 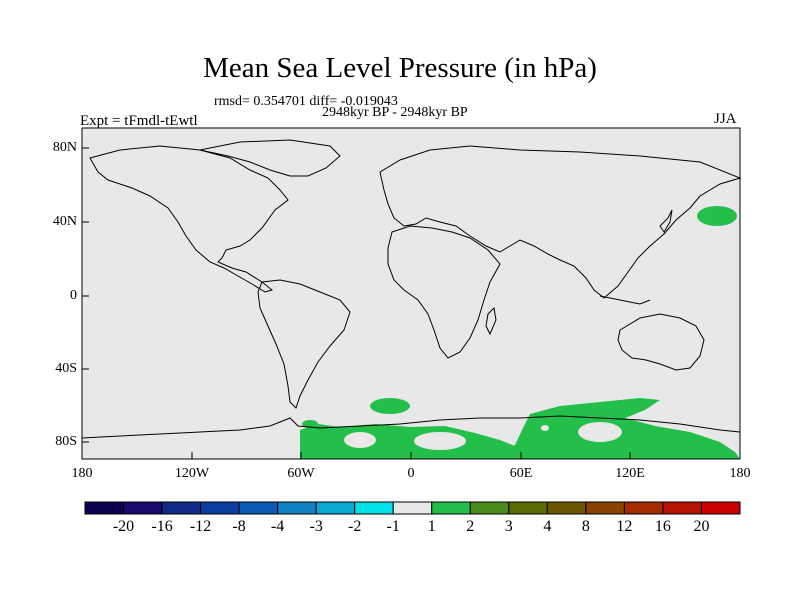 What do you see at coordinates (630, 473) in the screenshot?
I see `lon-label-120e: 120E` at bounding box center [630, 473].